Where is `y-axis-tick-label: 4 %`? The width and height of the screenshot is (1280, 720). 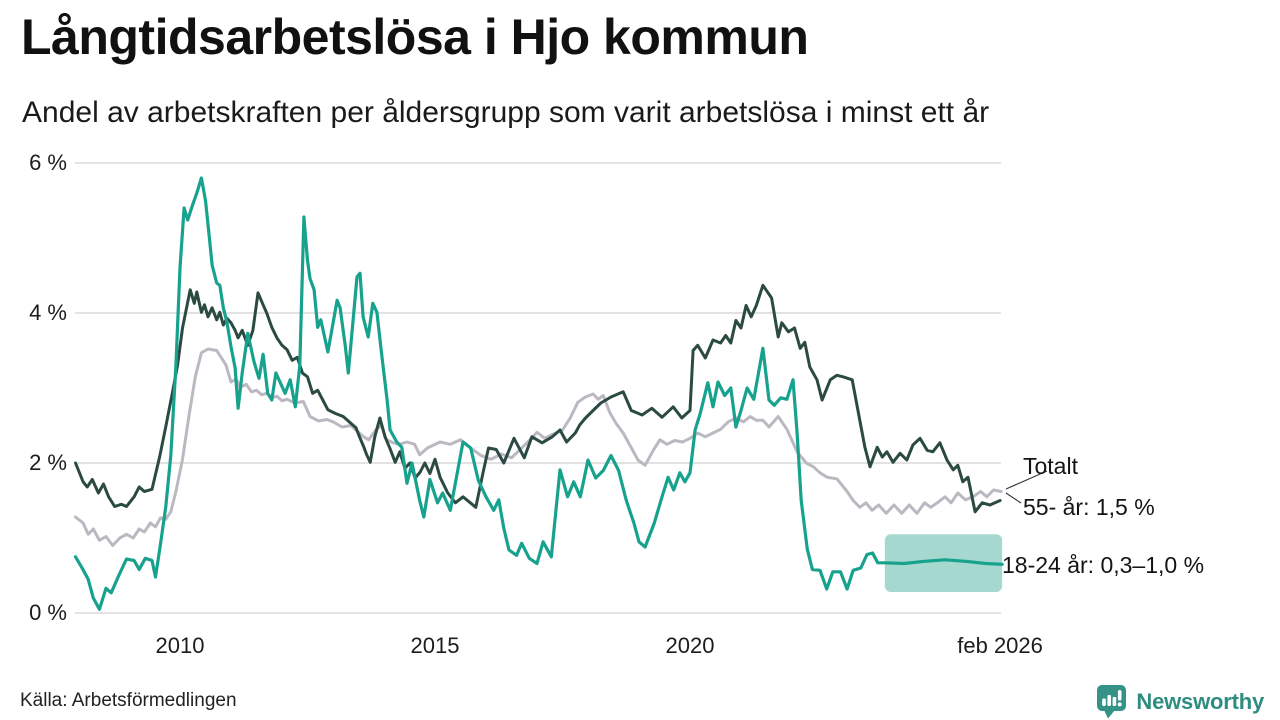 y-axis-tick-label: 4 % is located at coordinates (48, 312).